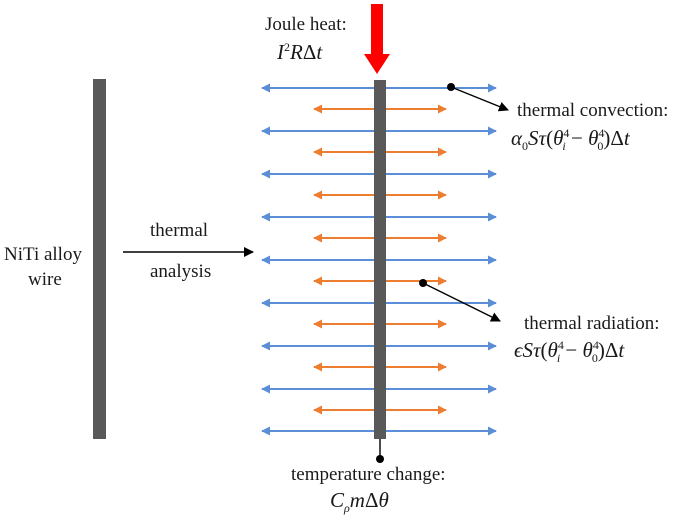 Image resolution: width=685 pixels, height=519 pixels. I want to click on joule-heat-label: Joule heat:, so click(306, 24).